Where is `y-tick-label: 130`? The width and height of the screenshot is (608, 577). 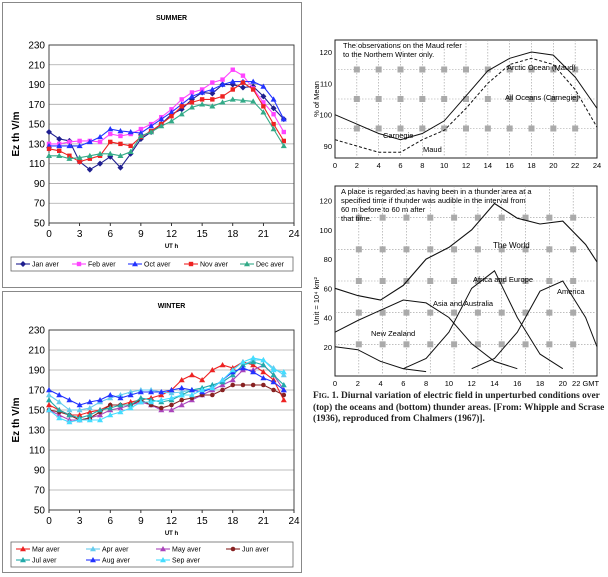 y-tick-label: 130 is located at coordinates (36, 144).